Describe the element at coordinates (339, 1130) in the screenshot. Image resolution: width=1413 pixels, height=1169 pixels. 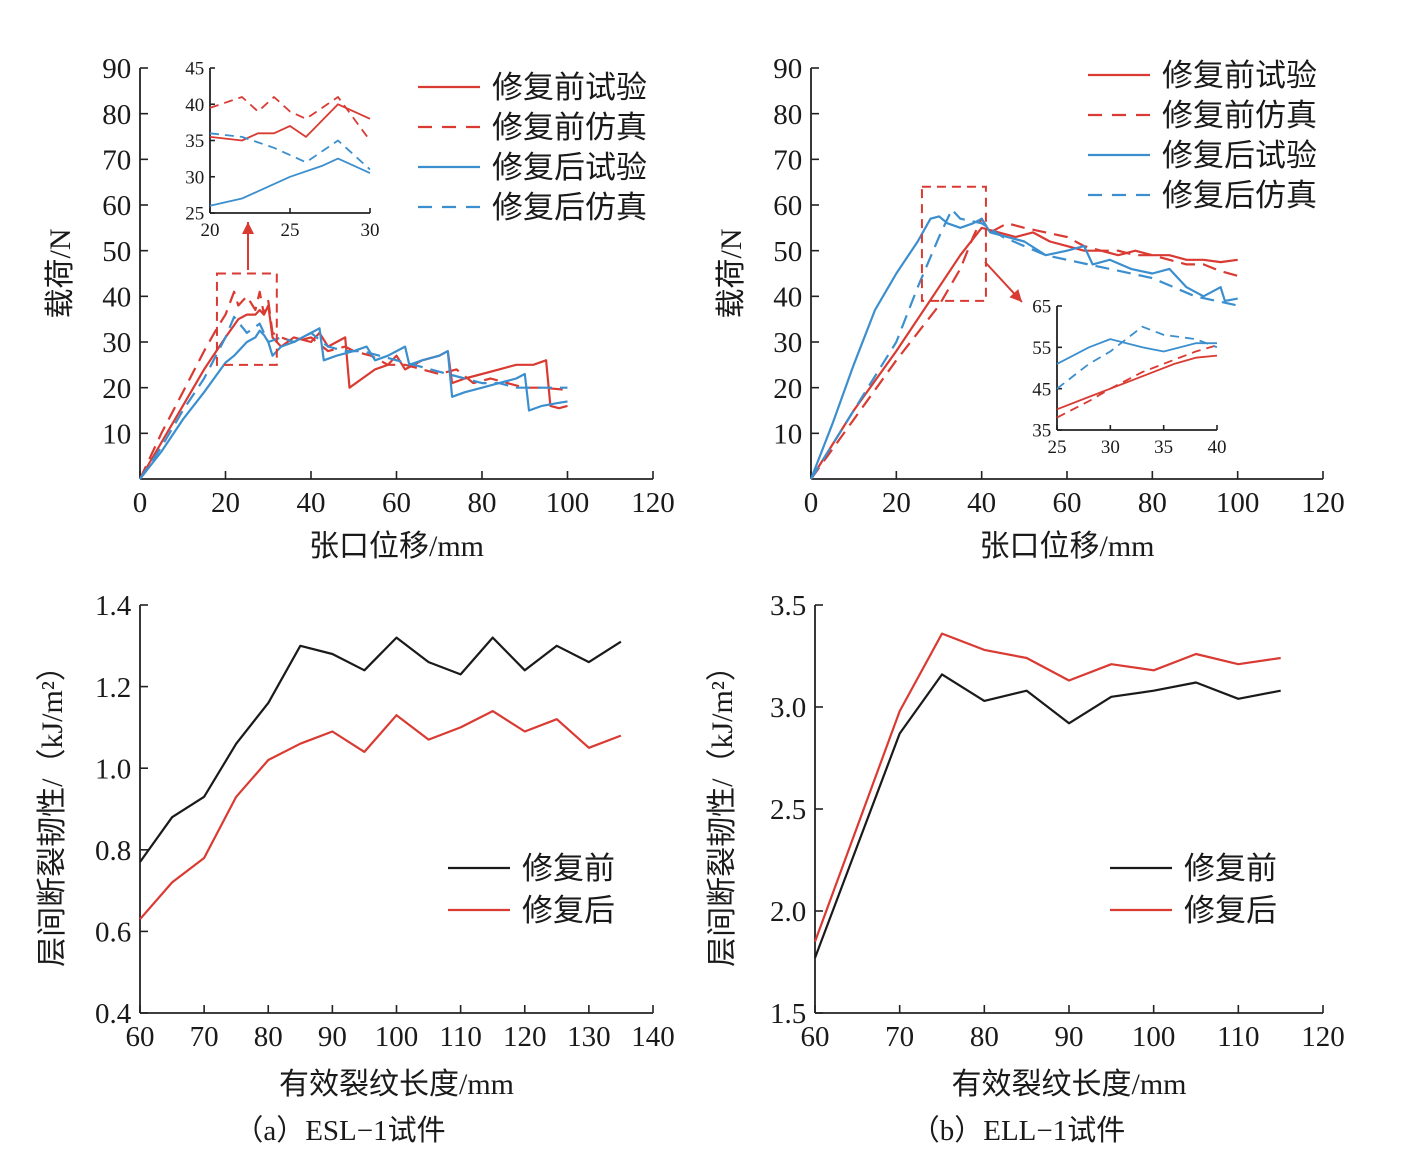
I see `caption-a: （a）ESL−1试件` at that location.